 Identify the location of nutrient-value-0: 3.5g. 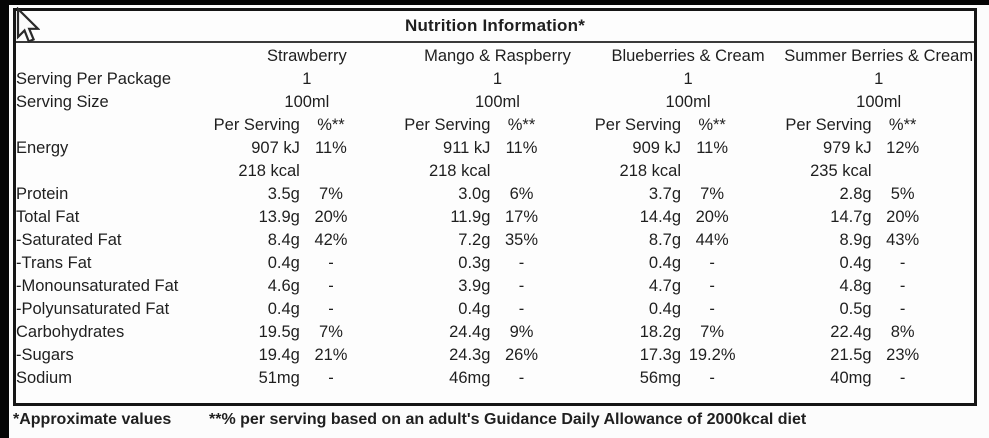
(283, 194).